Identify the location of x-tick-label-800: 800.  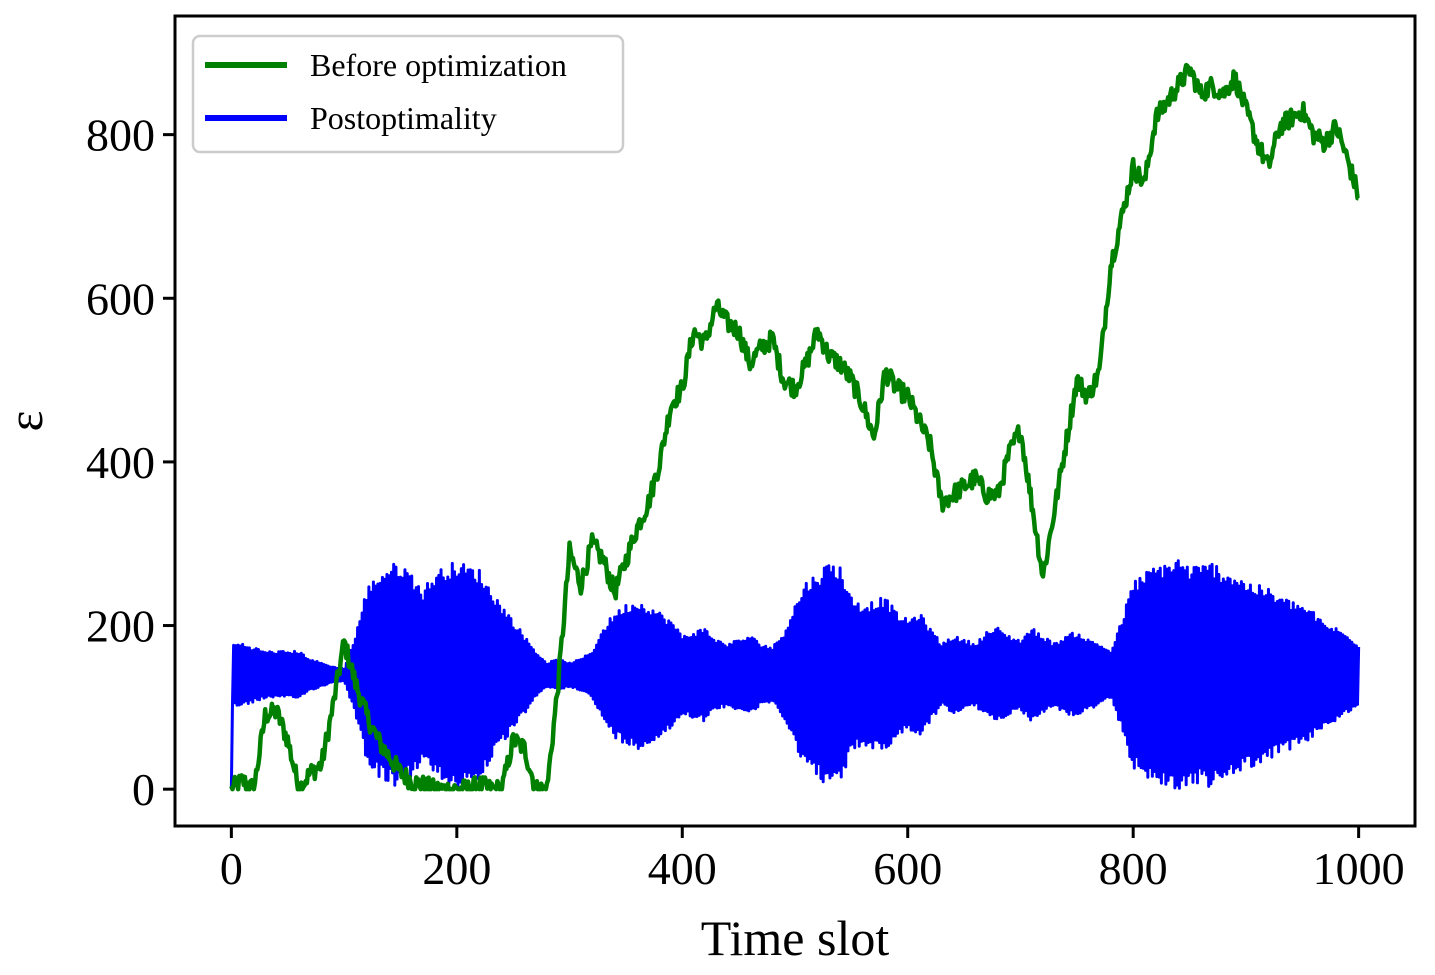
(1133, 868).